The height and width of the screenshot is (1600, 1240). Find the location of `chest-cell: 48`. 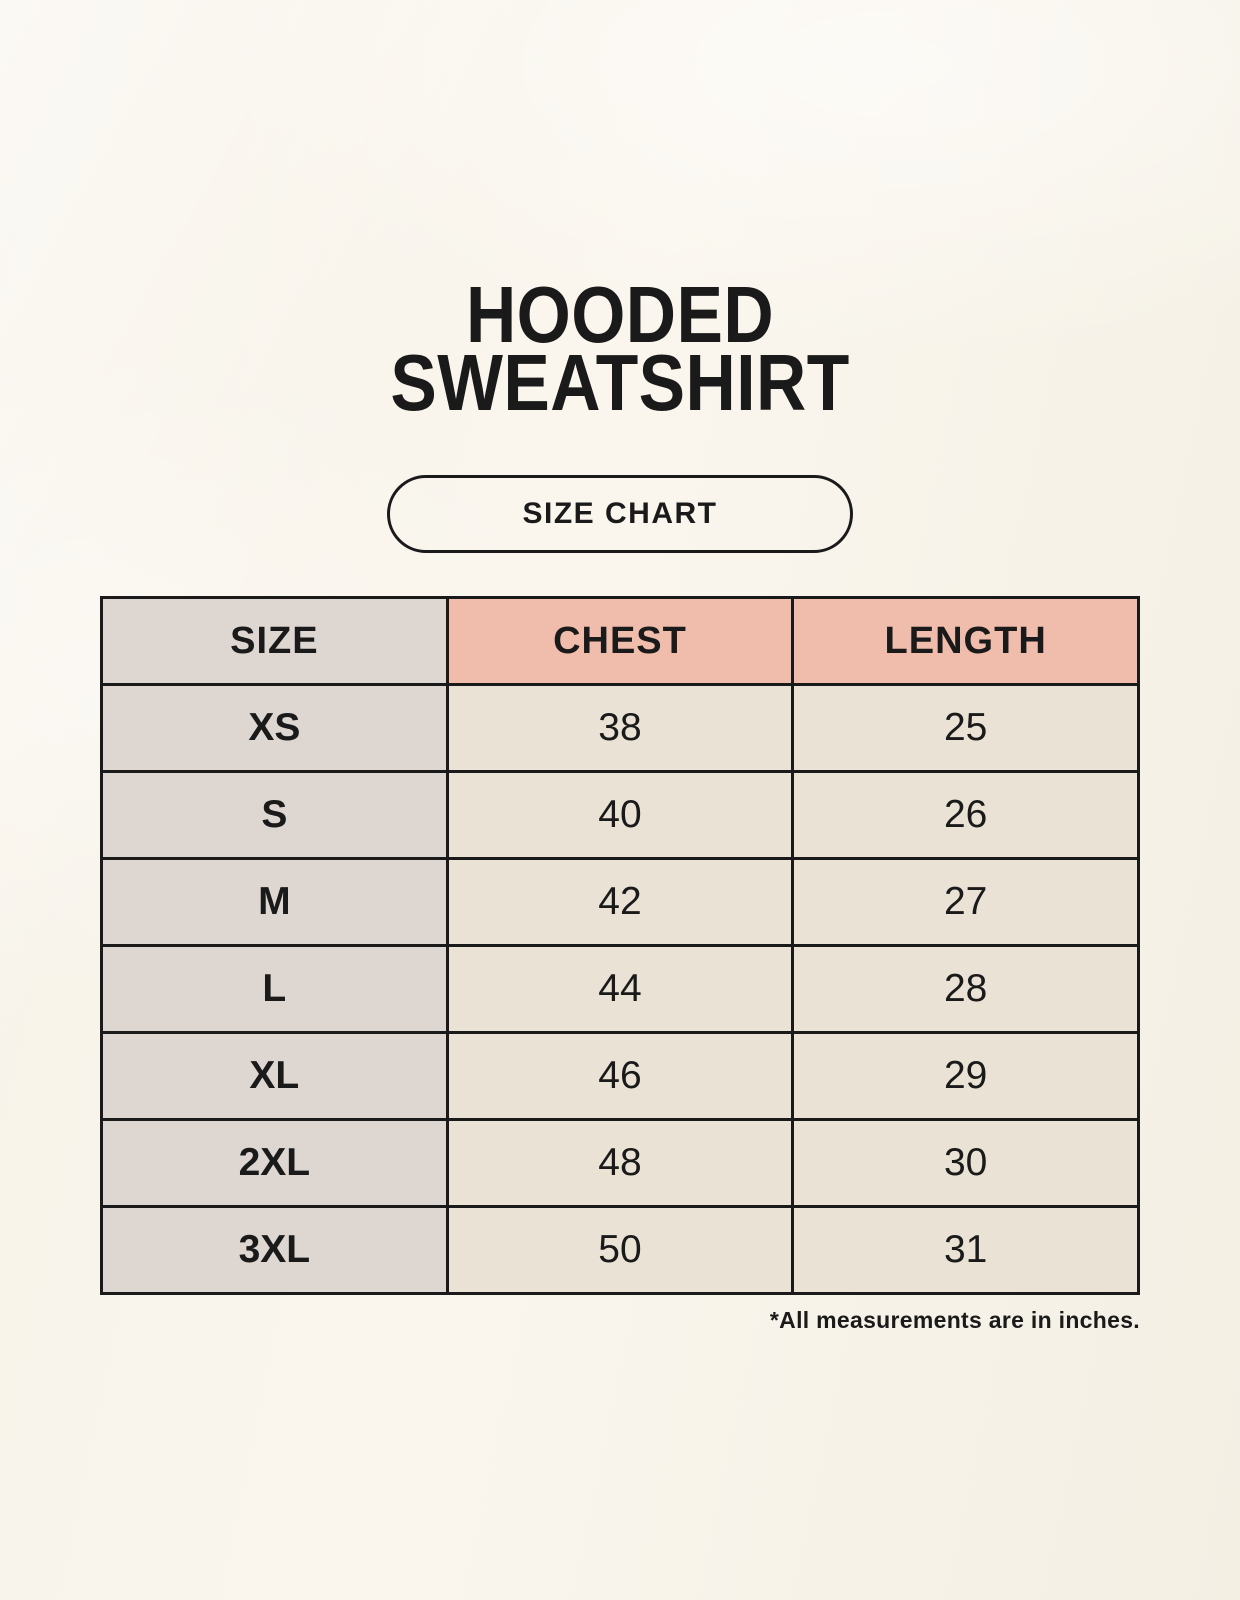

chest-cell: 48 is located at coordinates (620, 1163).